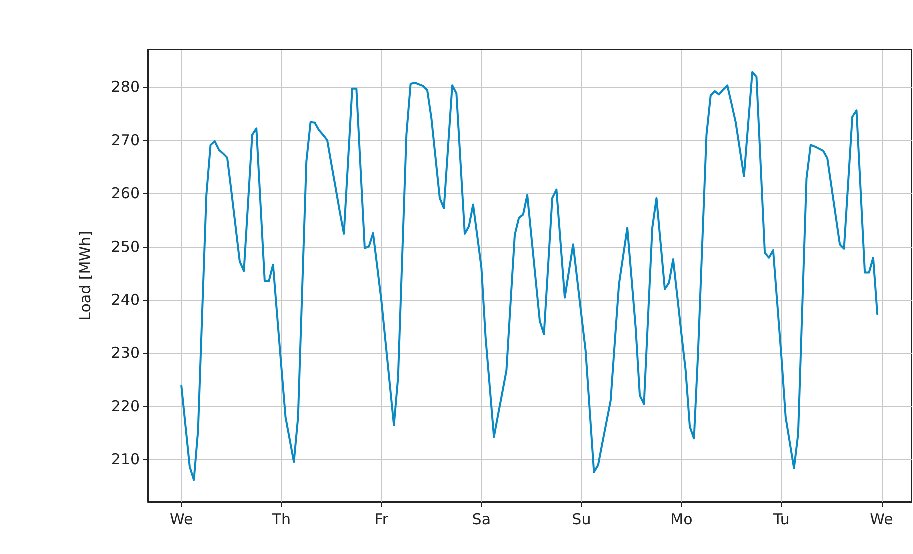 This screenshot has height=554, width=913. What do you see at coordinates (781, 519) in the screenshot?
I see `x-tick-label: Tu` at bounding box center [781, 519].